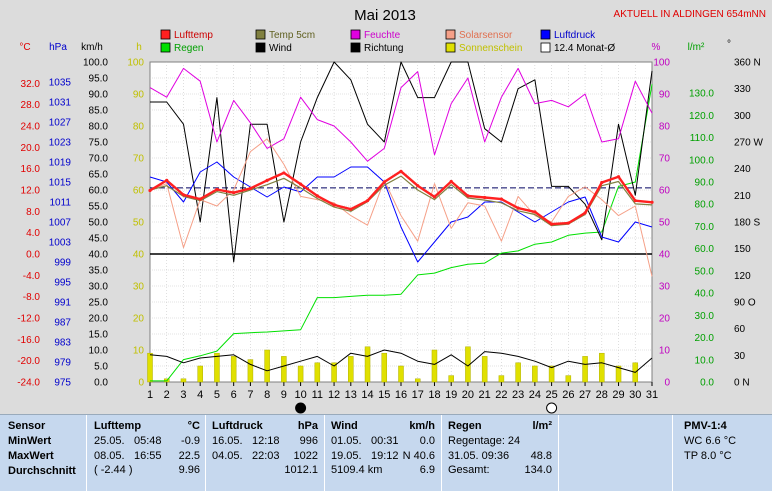 The height and width of the screenshot is (491, 772). Describe the element at coordinates (31, 84) in the screenshot. I see `temp-tick: 32.0` at that location.